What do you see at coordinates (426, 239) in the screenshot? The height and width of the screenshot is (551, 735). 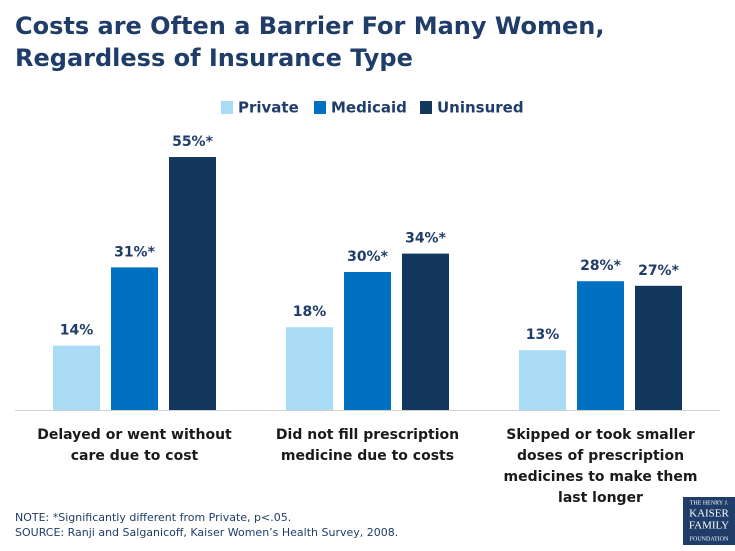 I see `value-label: 34%*` at bounding box center [426, 239].